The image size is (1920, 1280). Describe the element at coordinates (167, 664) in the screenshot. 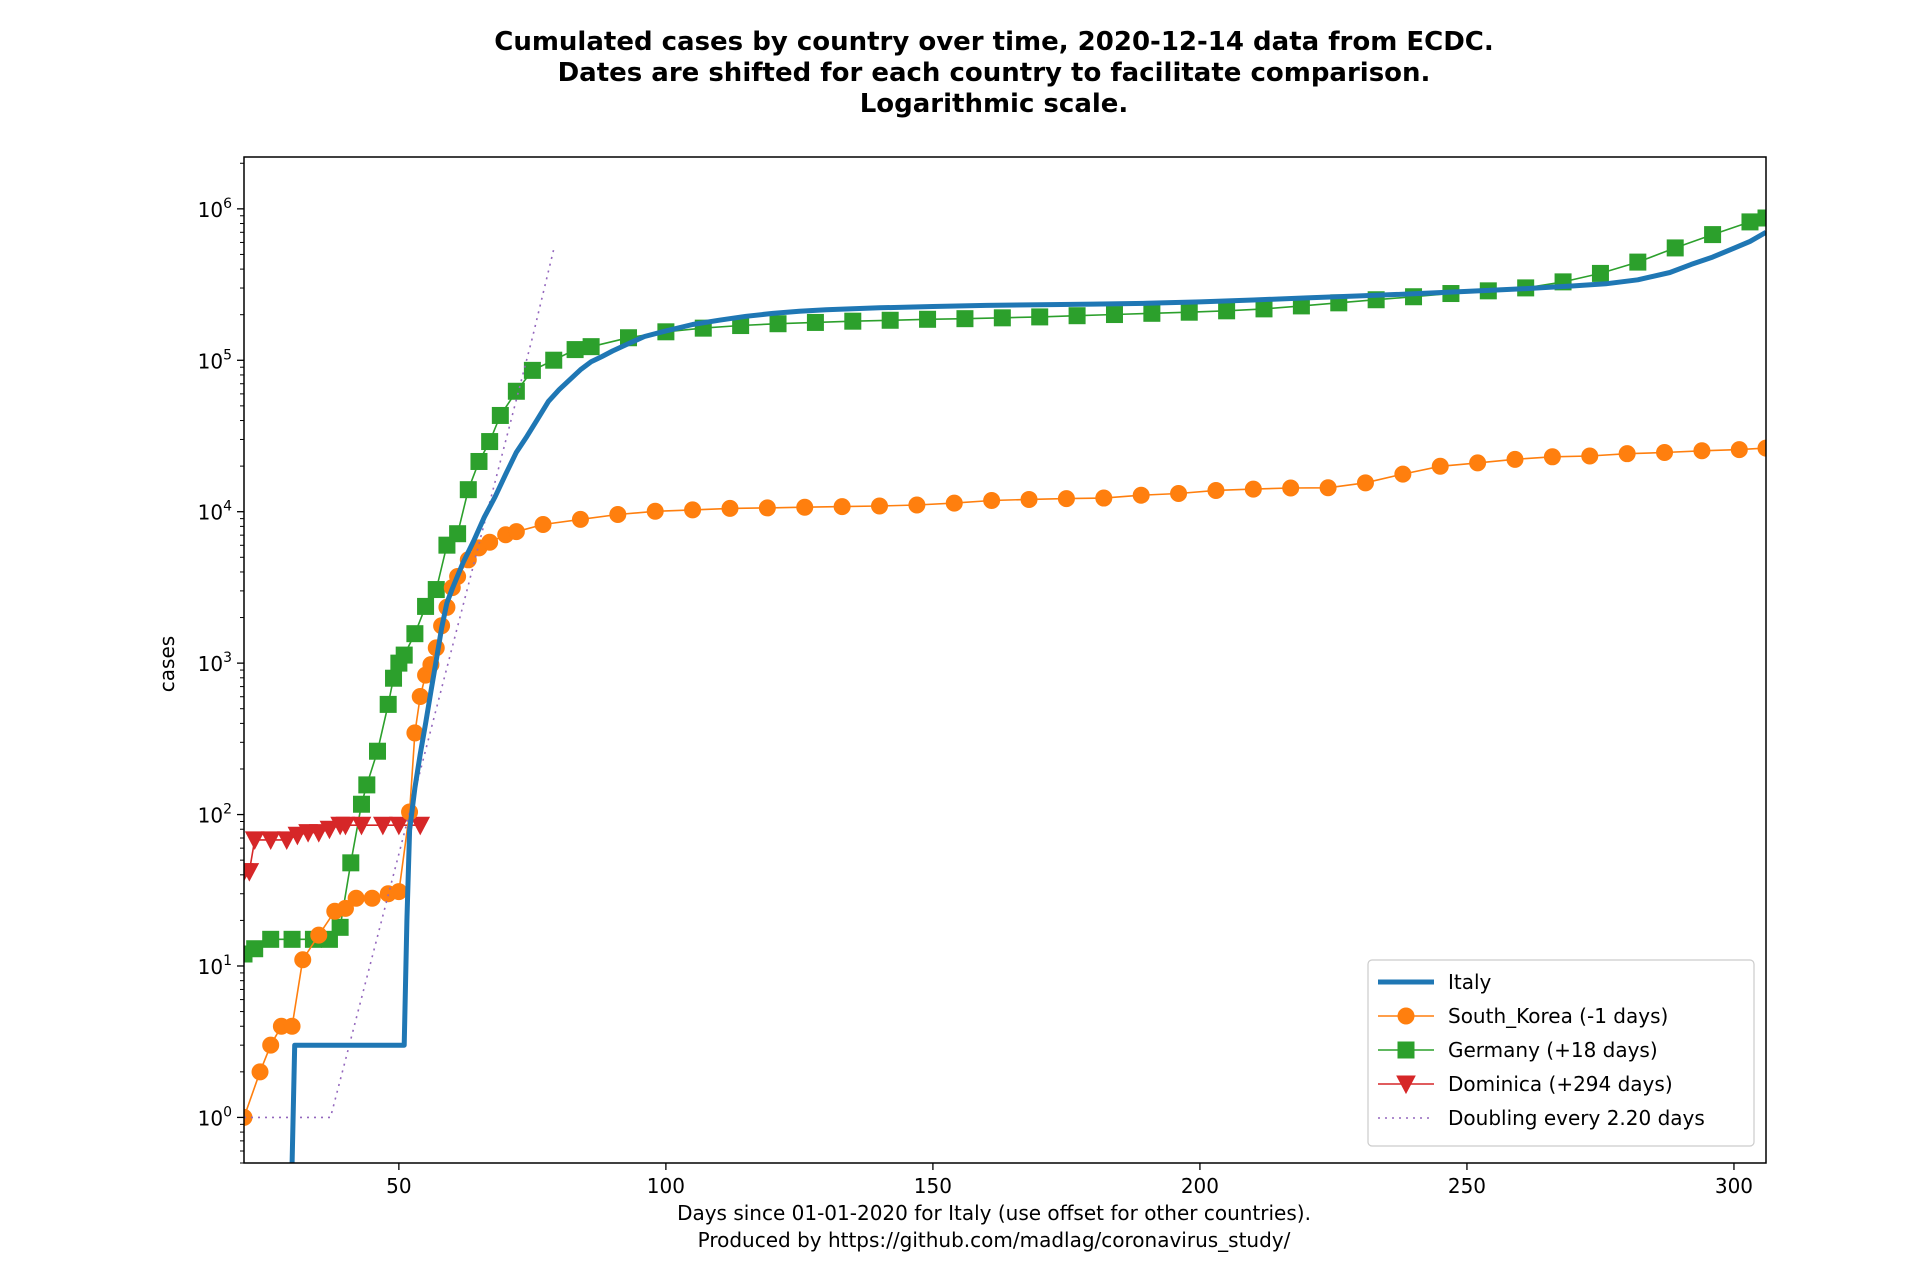

I see `y-axis-label: cases` at that location.